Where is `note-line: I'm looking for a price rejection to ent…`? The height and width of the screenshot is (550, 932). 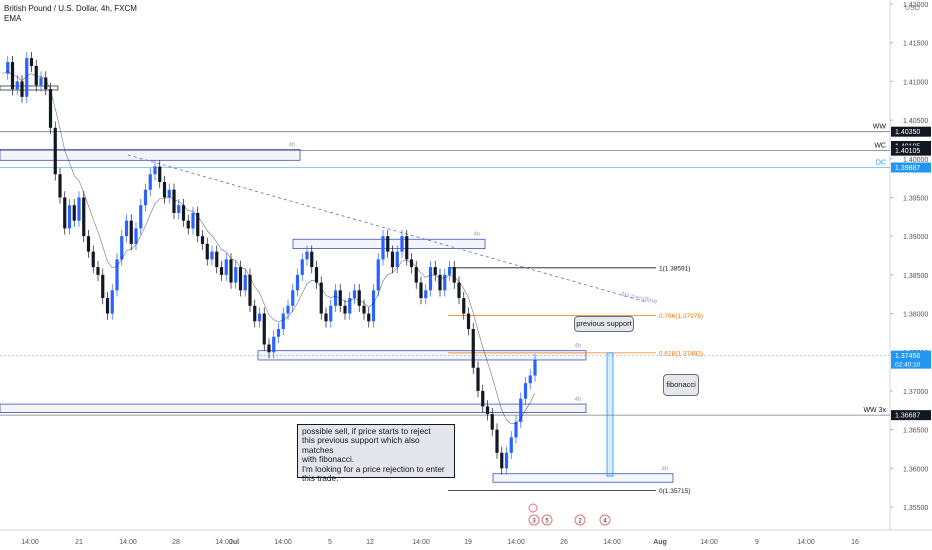
note-line: I'm looking for a price rejection to ent… is located at coordinates (373, 468).